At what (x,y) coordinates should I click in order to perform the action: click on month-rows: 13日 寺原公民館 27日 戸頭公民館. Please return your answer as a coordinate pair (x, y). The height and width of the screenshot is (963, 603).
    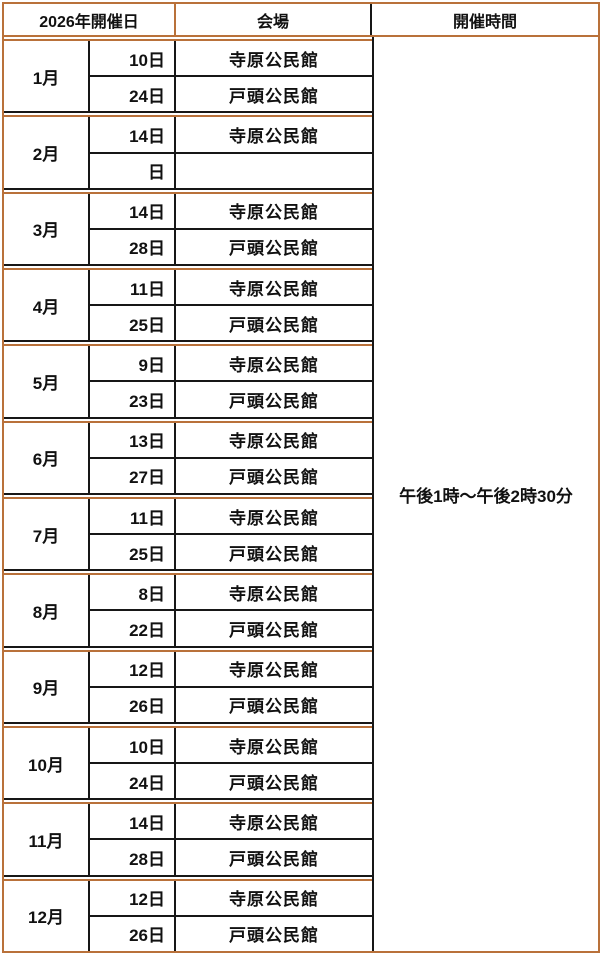
    Looking at the image, I should click on (231, 457).